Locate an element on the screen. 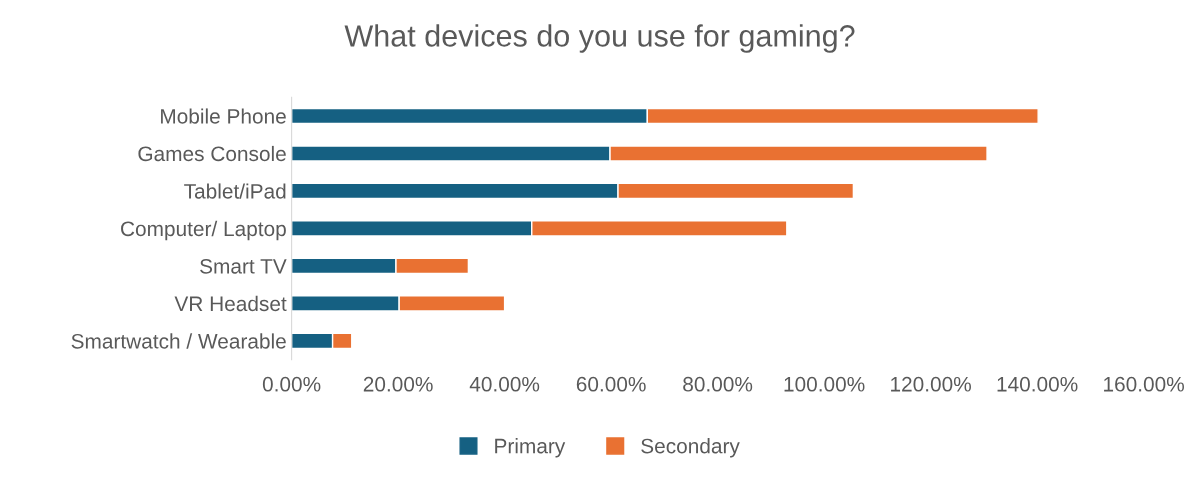 The height and width of the screenshot is (486, 1200). x-tick-label: 0.00% is located at coordinates (291, 384).